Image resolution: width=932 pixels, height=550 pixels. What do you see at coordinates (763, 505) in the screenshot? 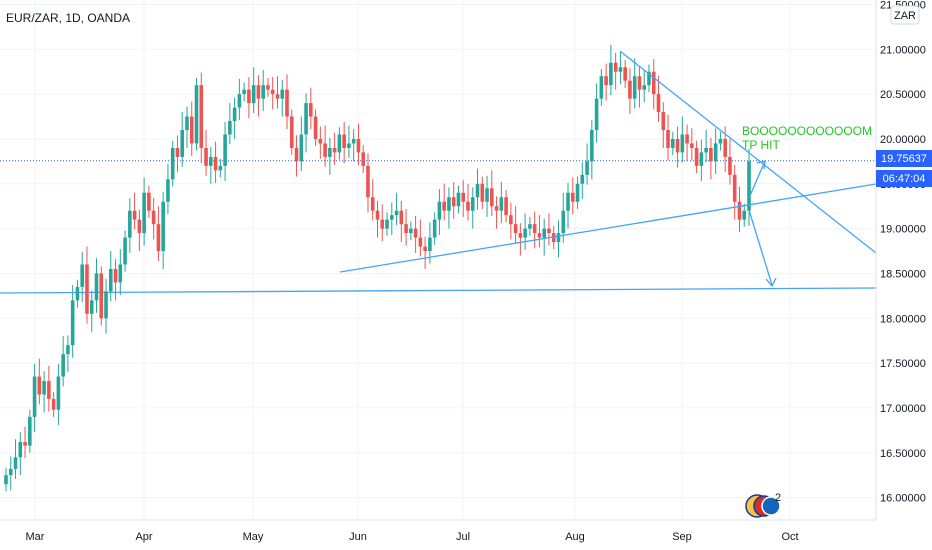
I see `economic-events-icon: 2` at bounding box center [763, 505].